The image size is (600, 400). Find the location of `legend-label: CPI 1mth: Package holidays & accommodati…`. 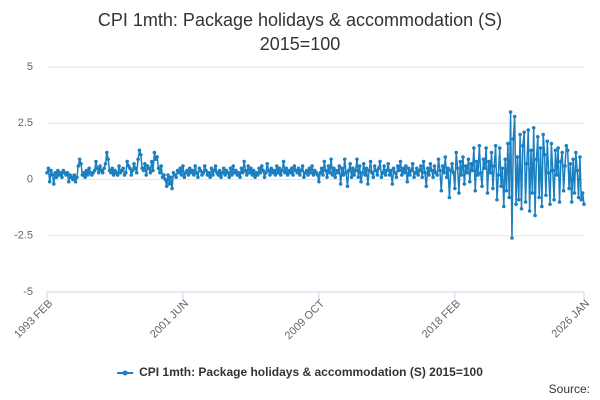

legend-label: CPI 1mth: Package holidays & accommodati… is located at coordinates (311, 372).